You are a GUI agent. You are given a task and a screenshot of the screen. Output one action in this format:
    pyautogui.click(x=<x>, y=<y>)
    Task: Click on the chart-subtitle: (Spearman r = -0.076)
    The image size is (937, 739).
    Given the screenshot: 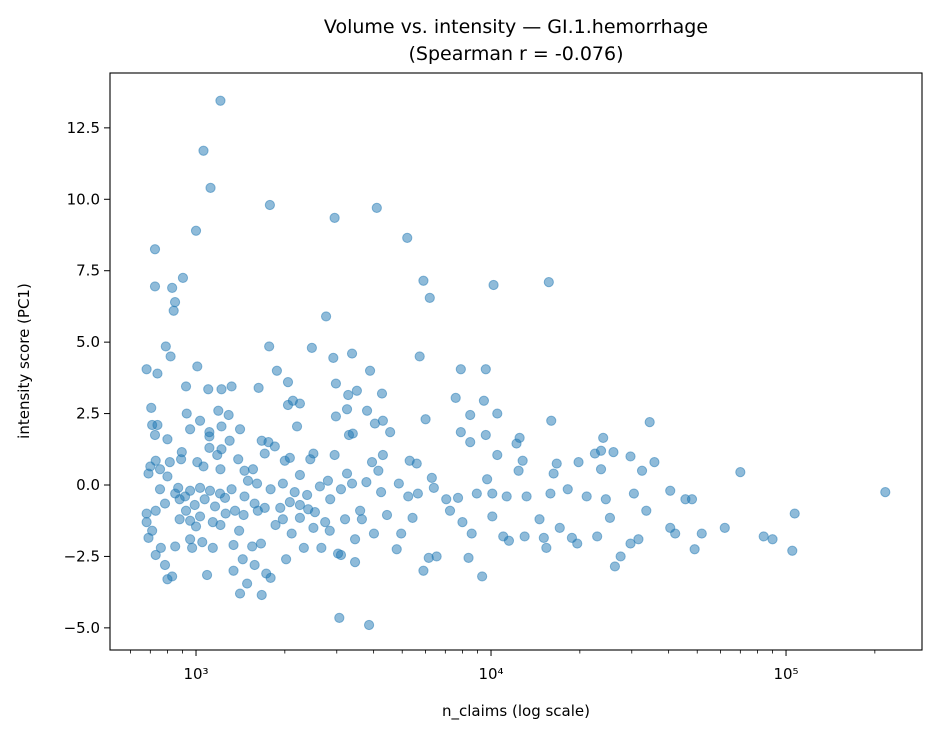 What is the action you would take?
    pyautogui.click(x=515, y=54)
    